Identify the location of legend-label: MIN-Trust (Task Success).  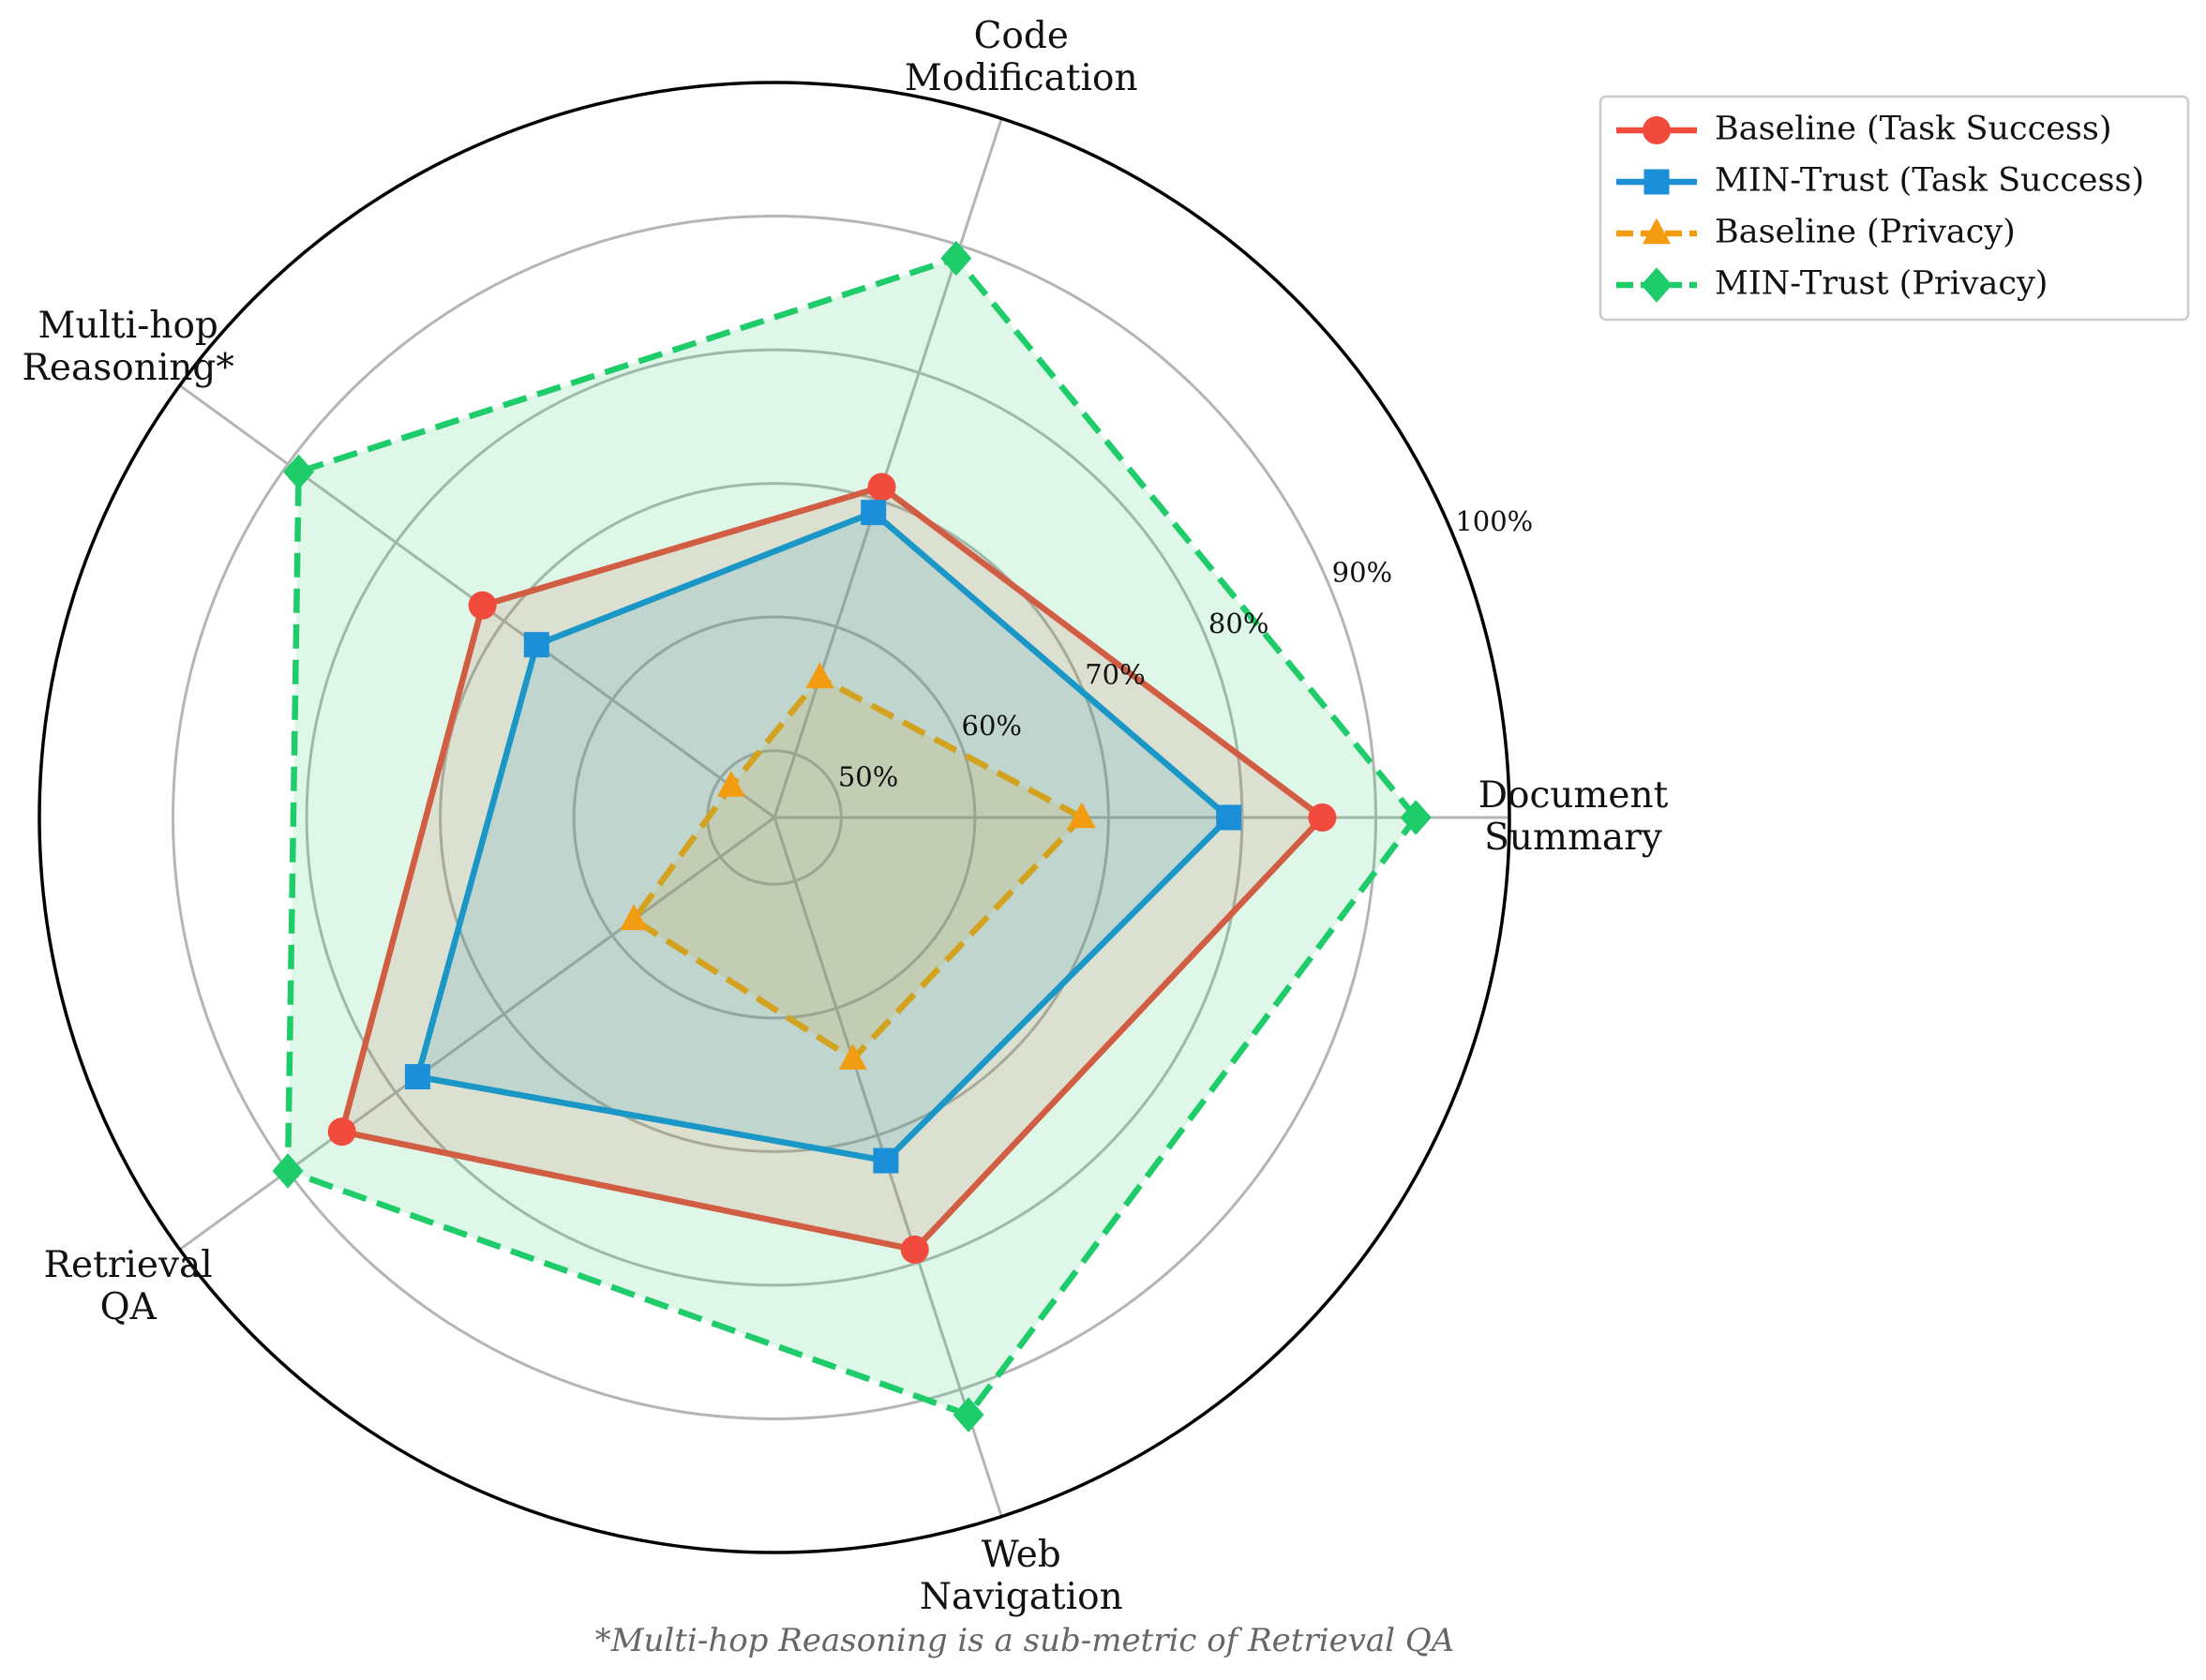
(1929, 181).